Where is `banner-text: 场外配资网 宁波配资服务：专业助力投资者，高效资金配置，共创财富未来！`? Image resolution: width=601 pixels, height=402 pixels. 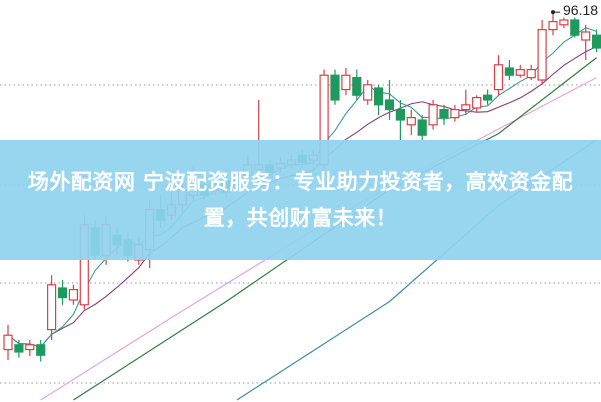
banner-text: 场外配资网 宁波配资服务：专业助力投资者，高效资金配置，共创财富未来！ is located at coordinates (300, 200).